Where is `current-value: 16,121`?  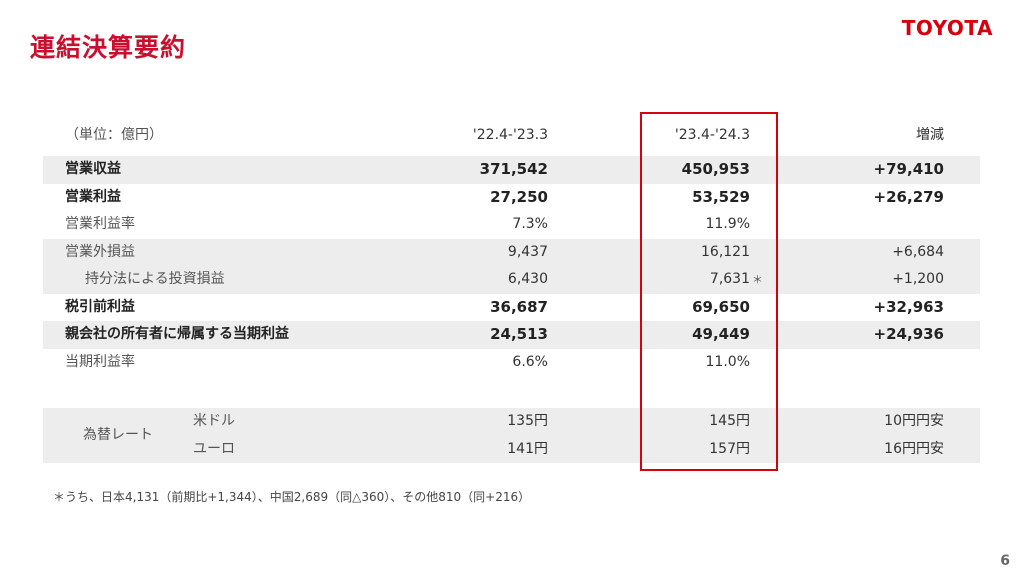
current-value: 16,121 is located at coordinates (725, 251).